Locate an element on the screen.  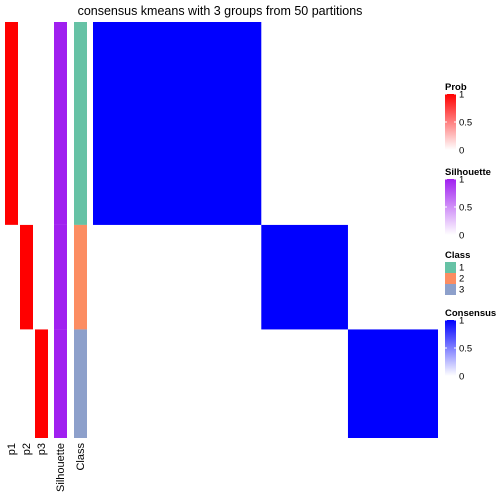
legend-title: Prob is located at coordinates (456, 87).